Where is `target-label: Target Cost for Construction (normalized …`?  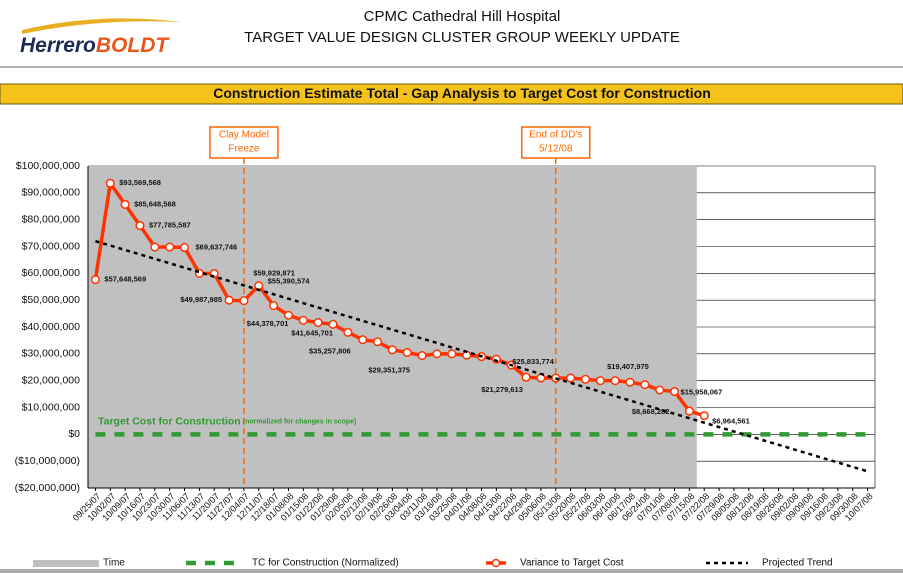 target-label: Target Cost for Construction (normalized … is located at coordinates (227, 421).